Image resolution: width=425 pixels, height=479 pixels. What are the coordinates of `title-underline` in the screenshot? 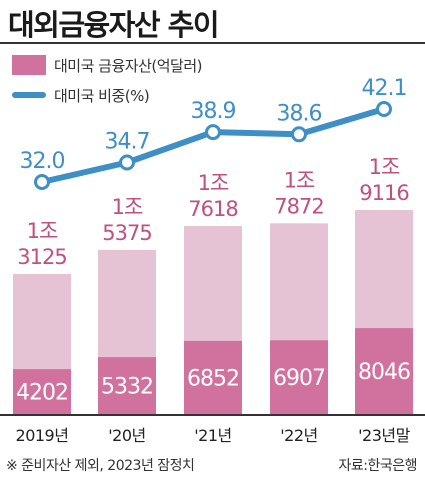 It's located at (212, 43).